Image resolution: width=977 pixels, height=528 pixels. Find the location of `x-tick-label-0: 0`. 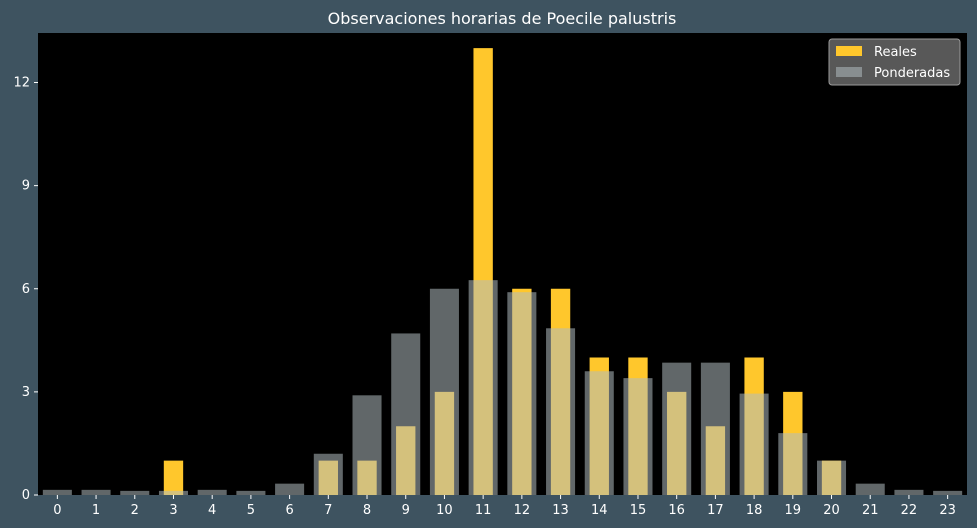

x-tick-label-0: 0 is located at coordinates (57, 510).